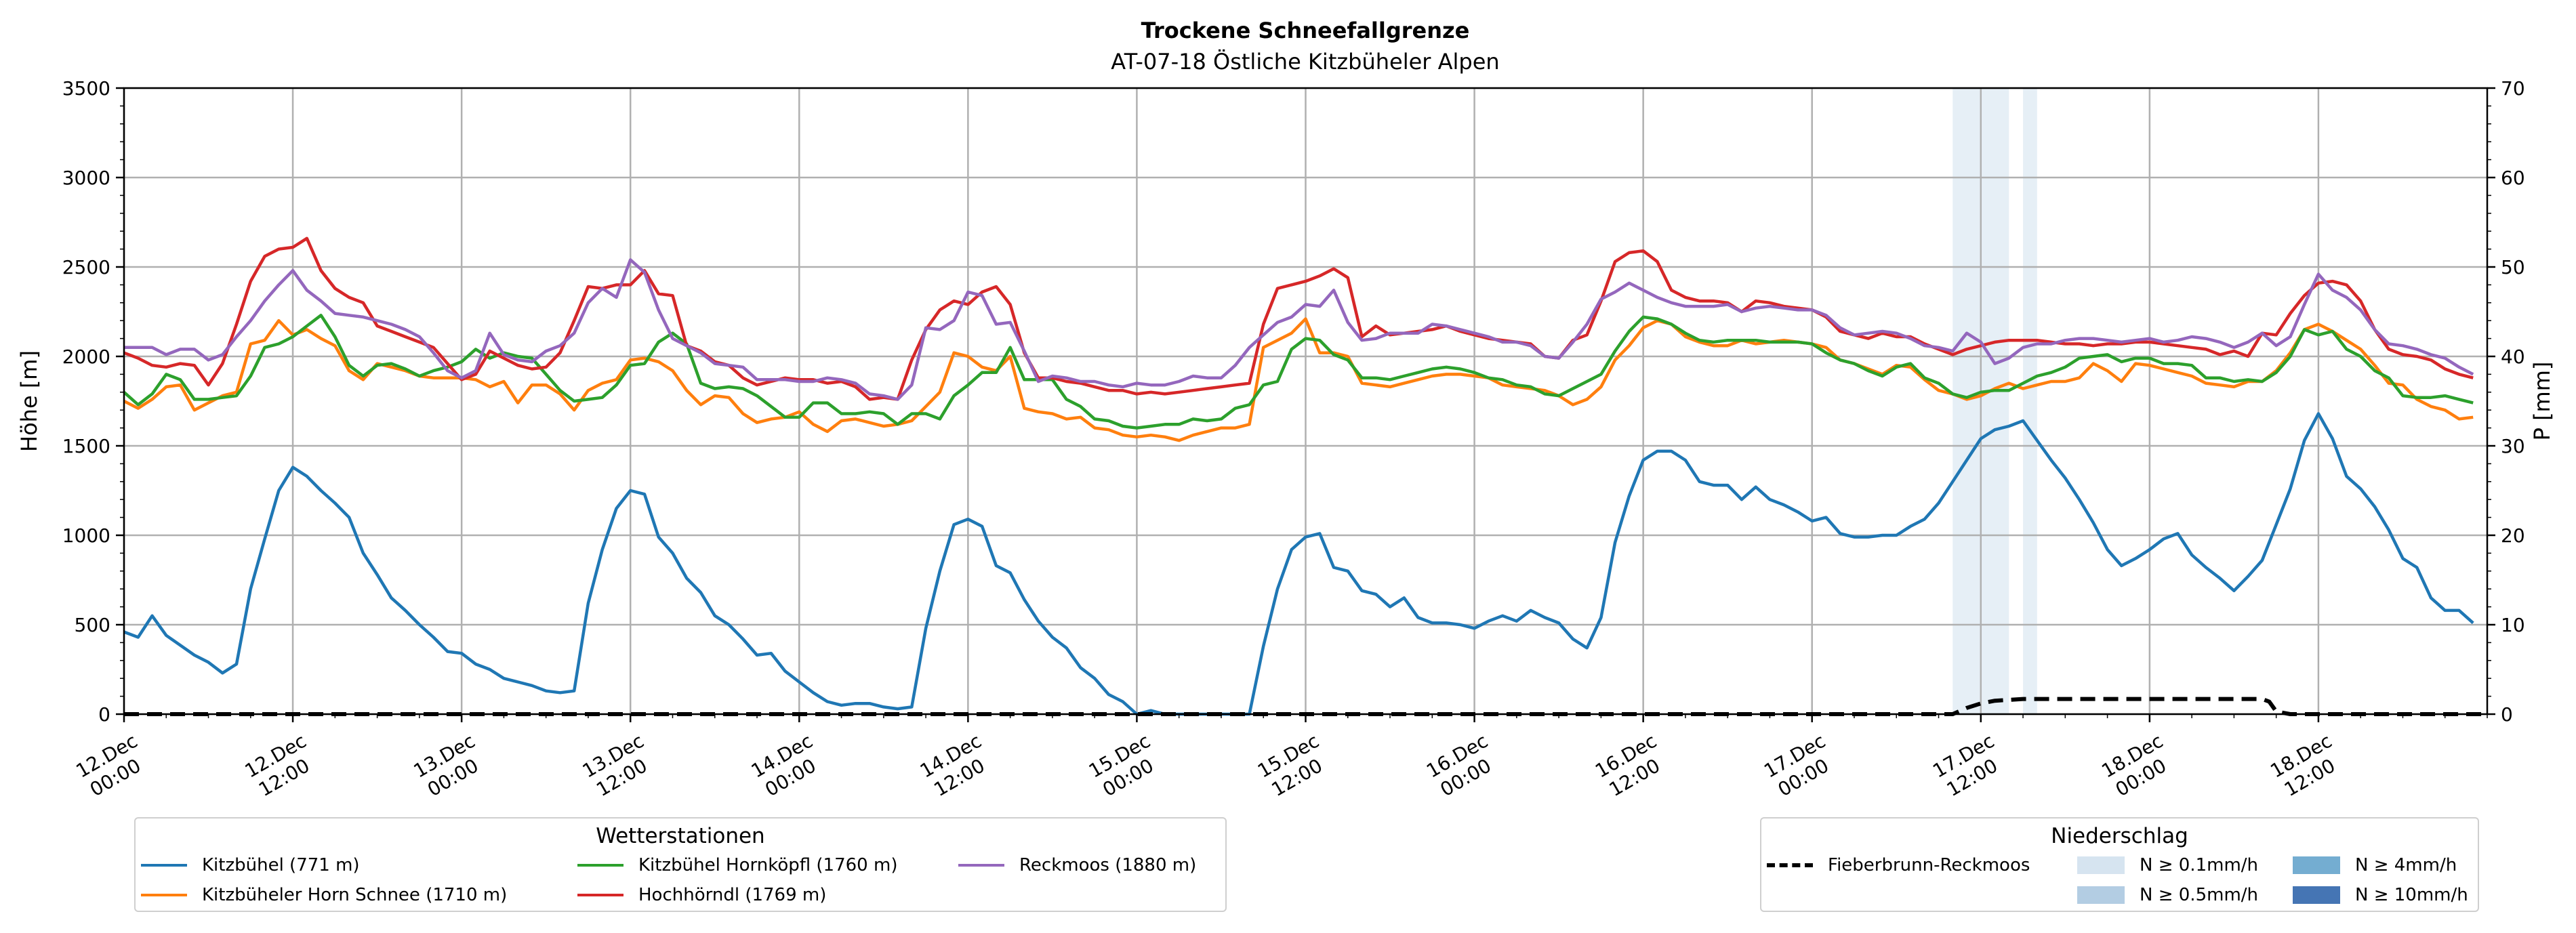 The height and width of the screenshot is (933, 2576). What do you see at coordinates (1305, 62) in the screenshot?
I see `chart-subtitle: AT-07-18 Östliche Kitzbüheler Alpen` at bounding box center [1305, 62].